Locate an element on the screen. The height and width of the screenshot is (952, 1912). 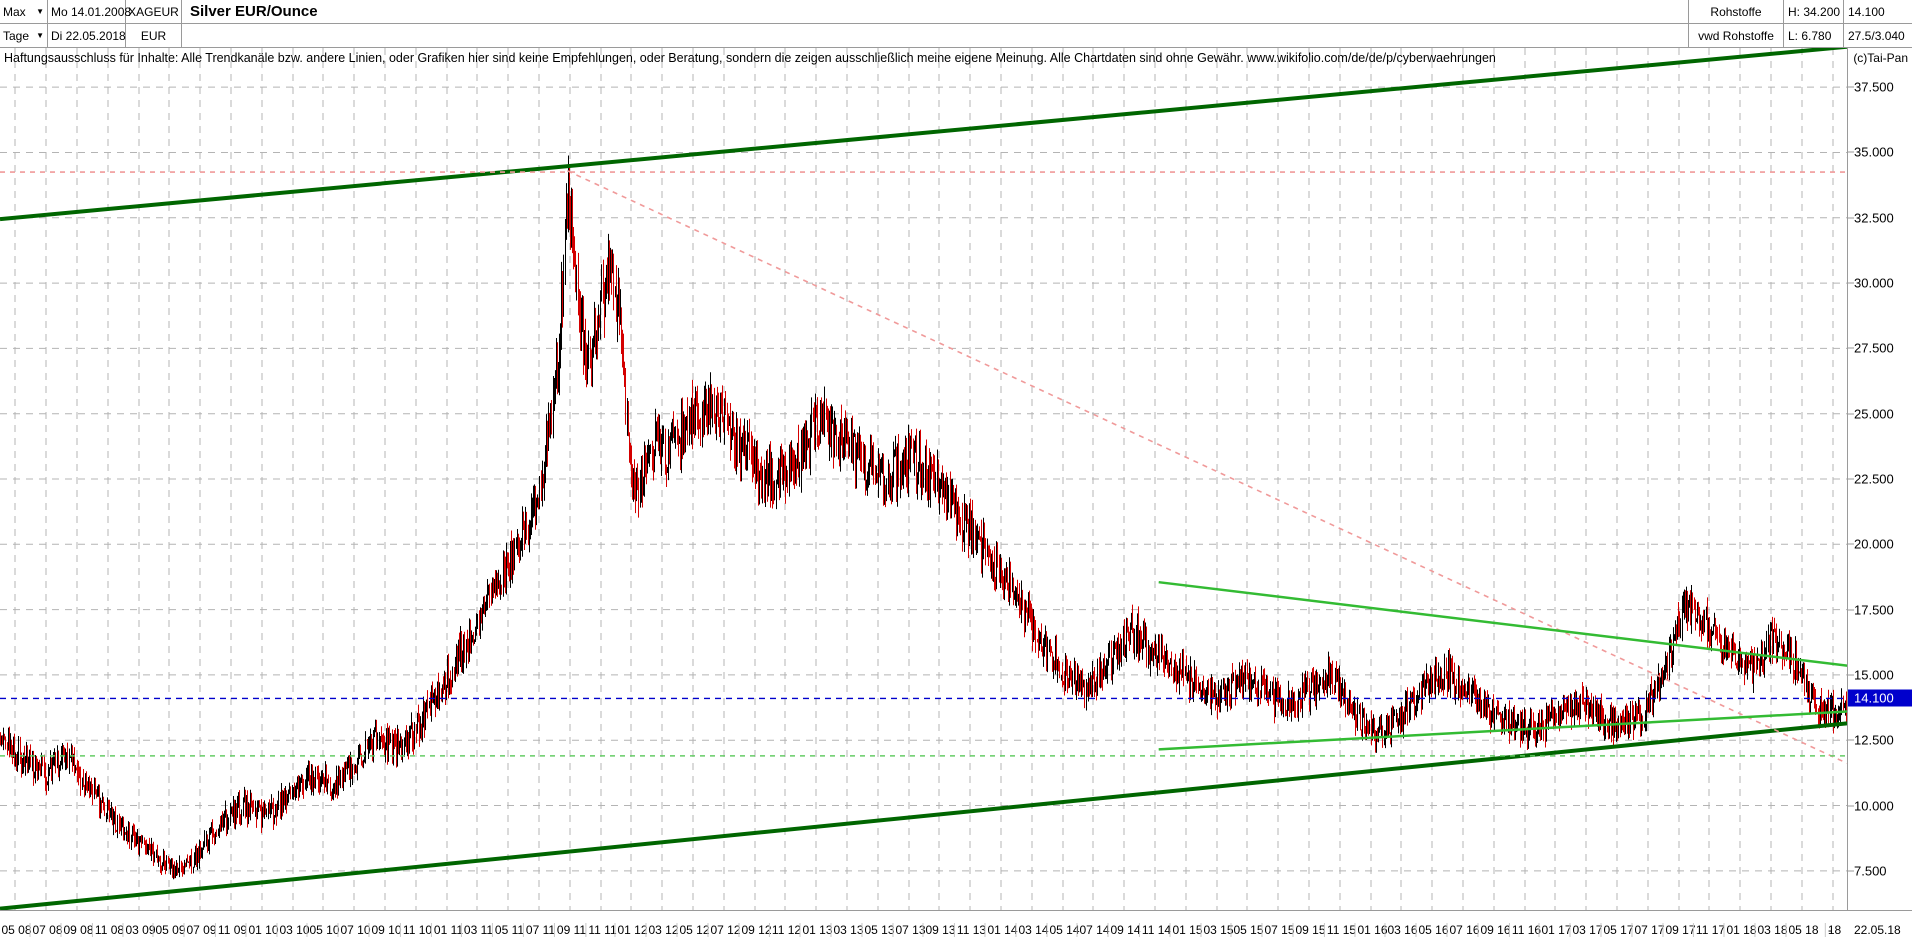
y-axis-label: 30.000 is located at coordinates (1874, 283).